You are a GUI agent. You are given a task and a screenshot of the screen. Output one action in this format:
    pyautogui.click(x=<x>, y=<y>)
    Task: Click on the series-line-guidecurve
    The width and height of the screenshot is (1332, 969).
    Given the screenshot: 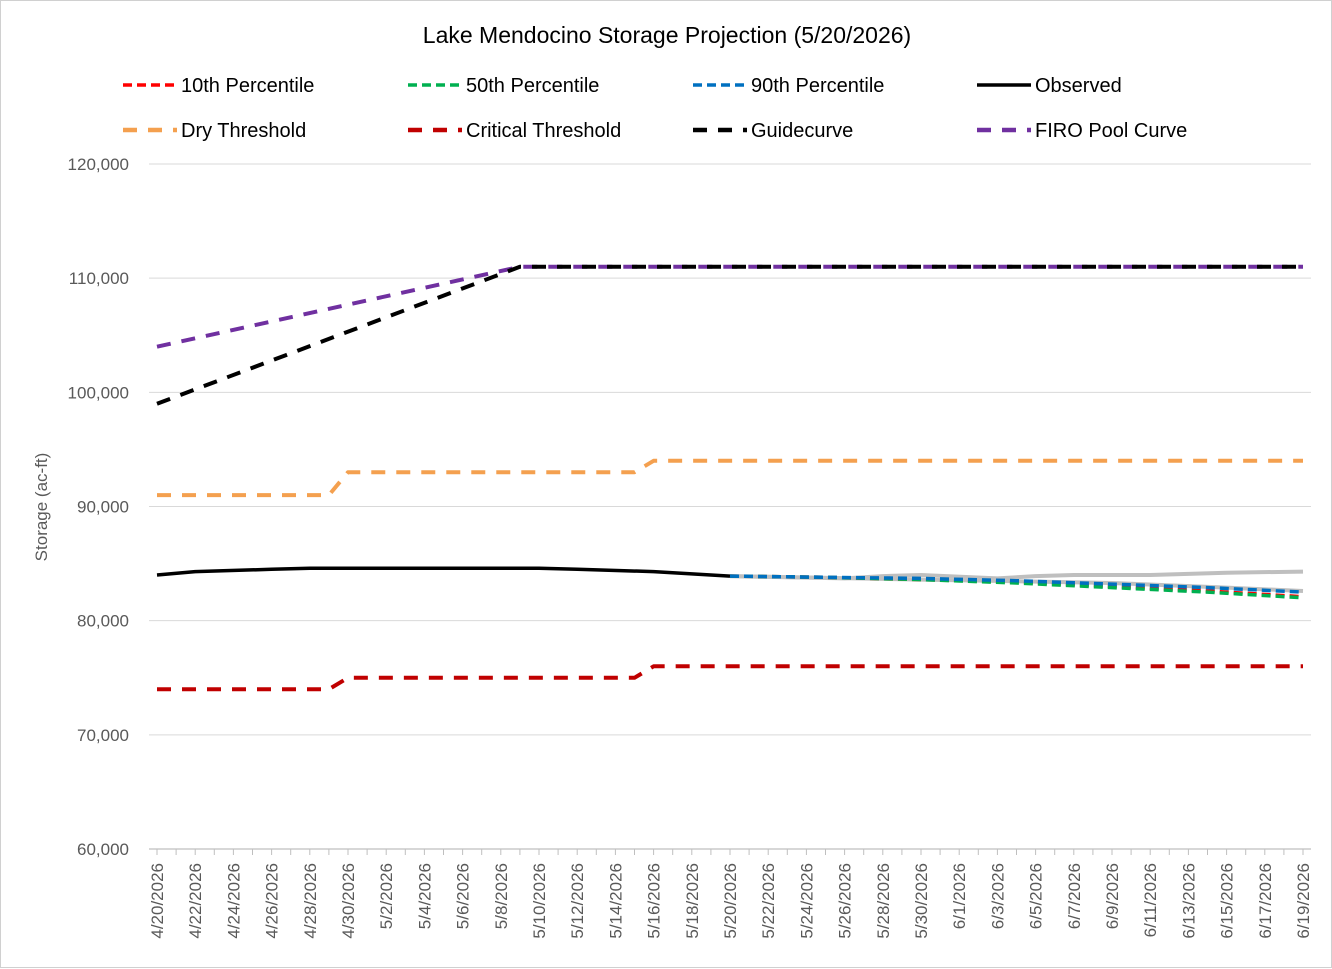 What is the action you would take?
    pyautogui.click(x=729, y=335)
    